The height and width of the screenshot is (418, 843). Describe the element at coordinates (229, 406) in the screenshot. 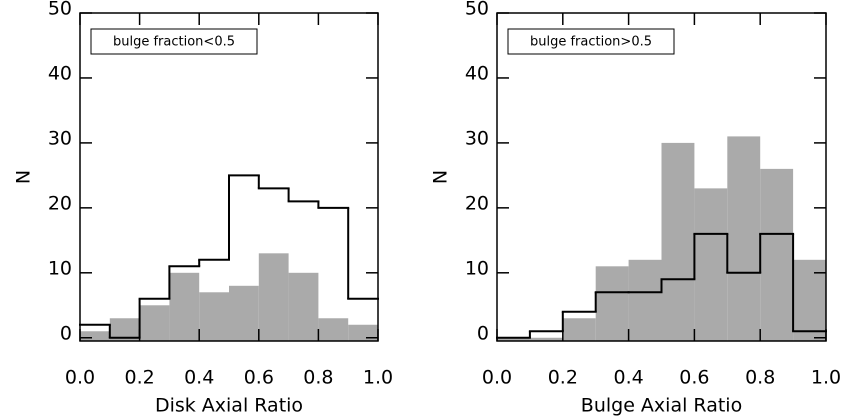

I see `x-axis-label: Disk Axial Ratio` at that location.